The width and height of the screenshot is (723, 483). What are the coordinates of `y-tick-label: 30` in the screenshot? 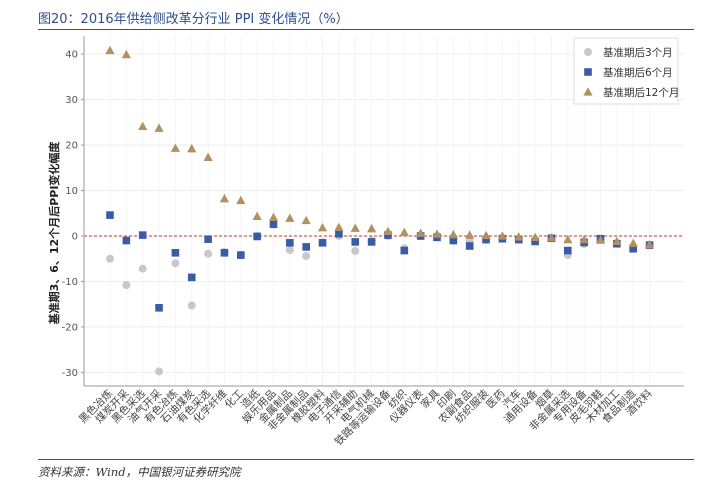 It's located at (71, 100).